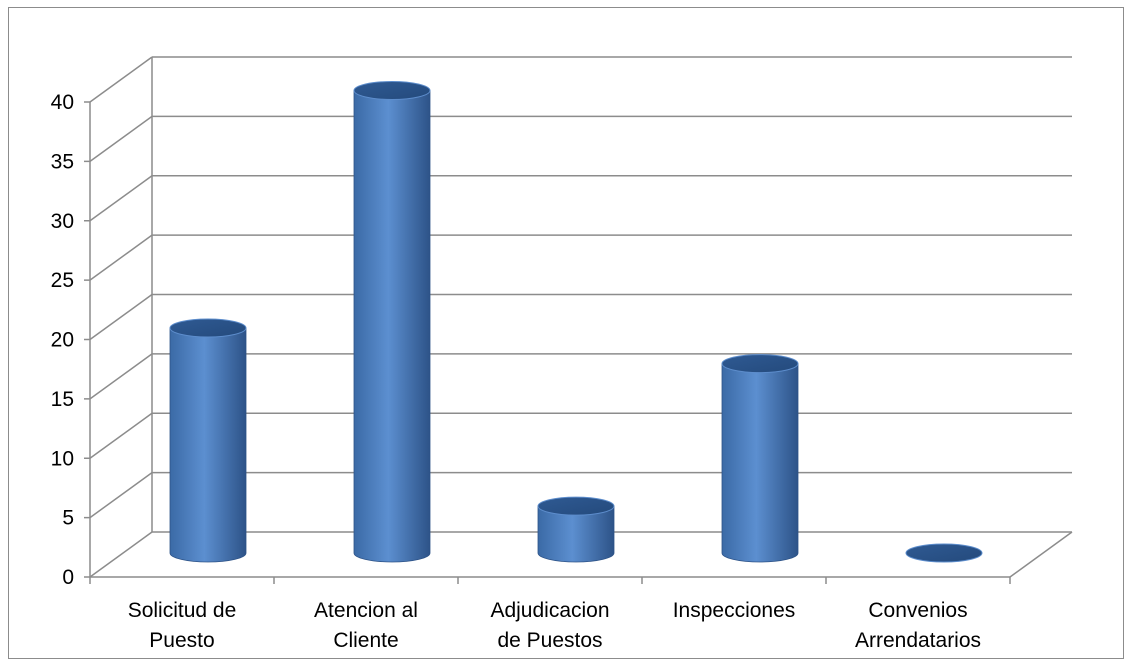  I want to click on y-tick-label-2: 10, so click(62, 458).